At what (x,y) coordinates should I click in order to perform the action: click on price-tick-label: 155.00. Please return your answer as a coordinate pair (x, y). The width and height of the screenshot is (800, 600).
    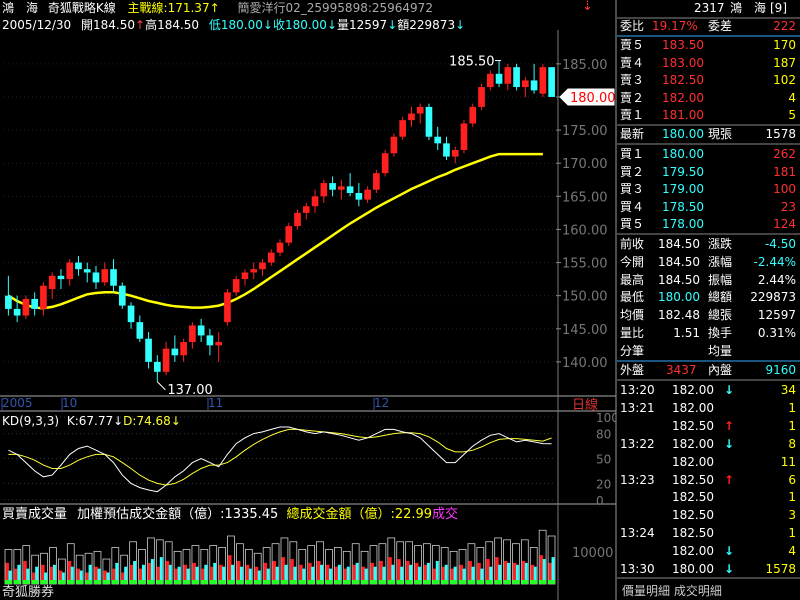
    Looking at the image, I should click on (585, 264).